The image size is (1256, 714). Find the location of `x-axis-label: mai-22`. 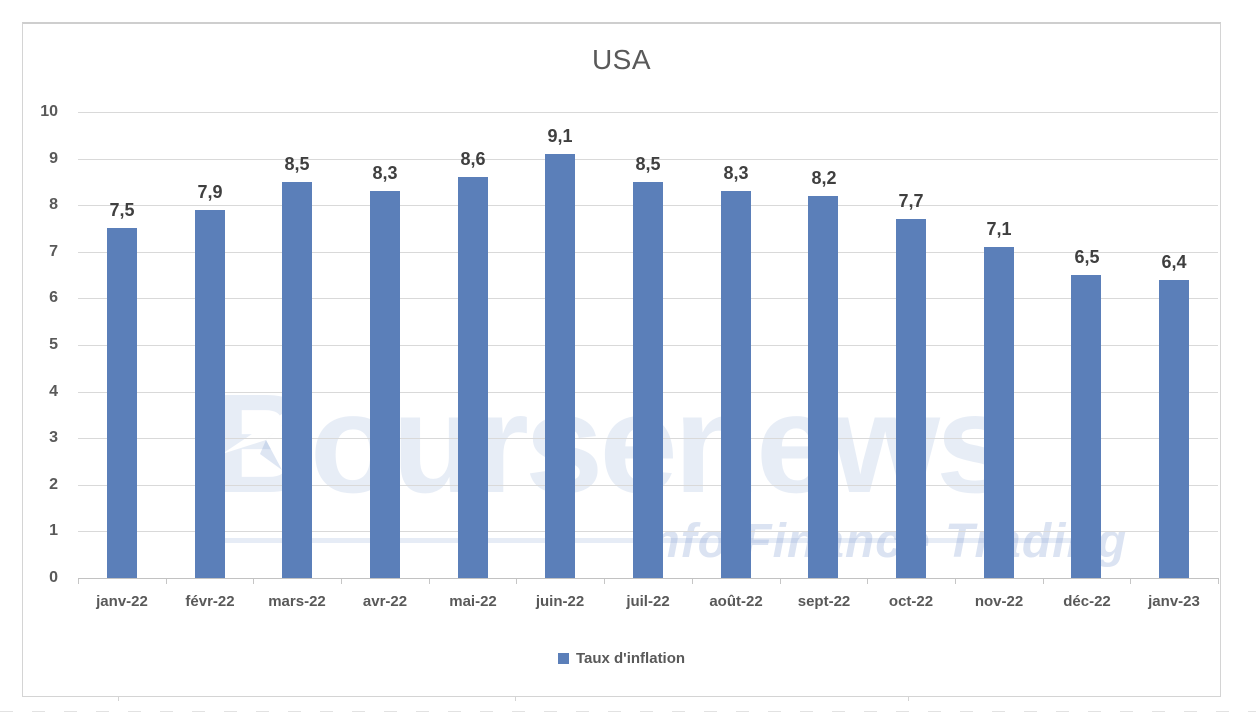

x-axis-label: mai-22 is located at coordinates (473, 601).